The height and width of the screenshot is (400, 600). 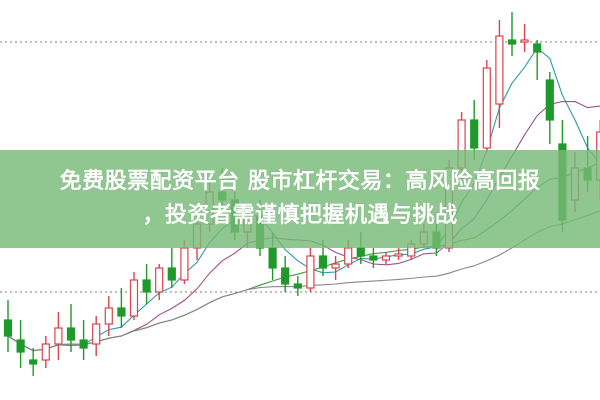 What do you see at coordinates (300, 181) in the screenshot?
I see `banner-line-1: 免费股票配资平台 股市杠杆交易：高风险高回报` at bounding box center [300, 181].